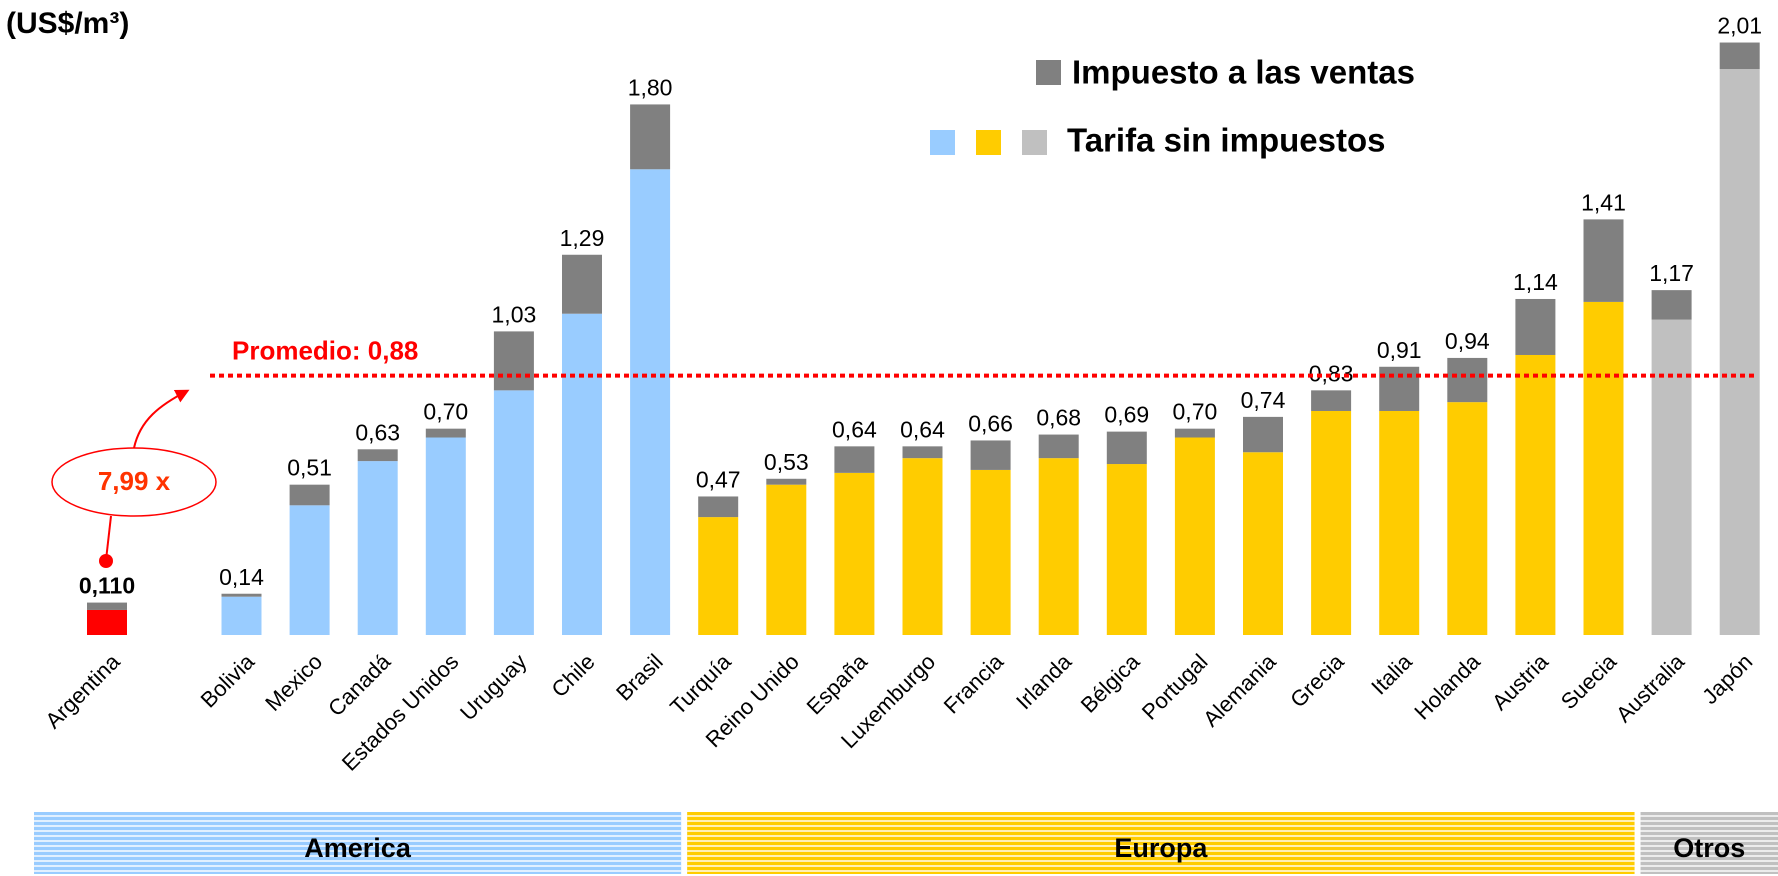  I want to click on group-label: Otros, so click(1709, 848).